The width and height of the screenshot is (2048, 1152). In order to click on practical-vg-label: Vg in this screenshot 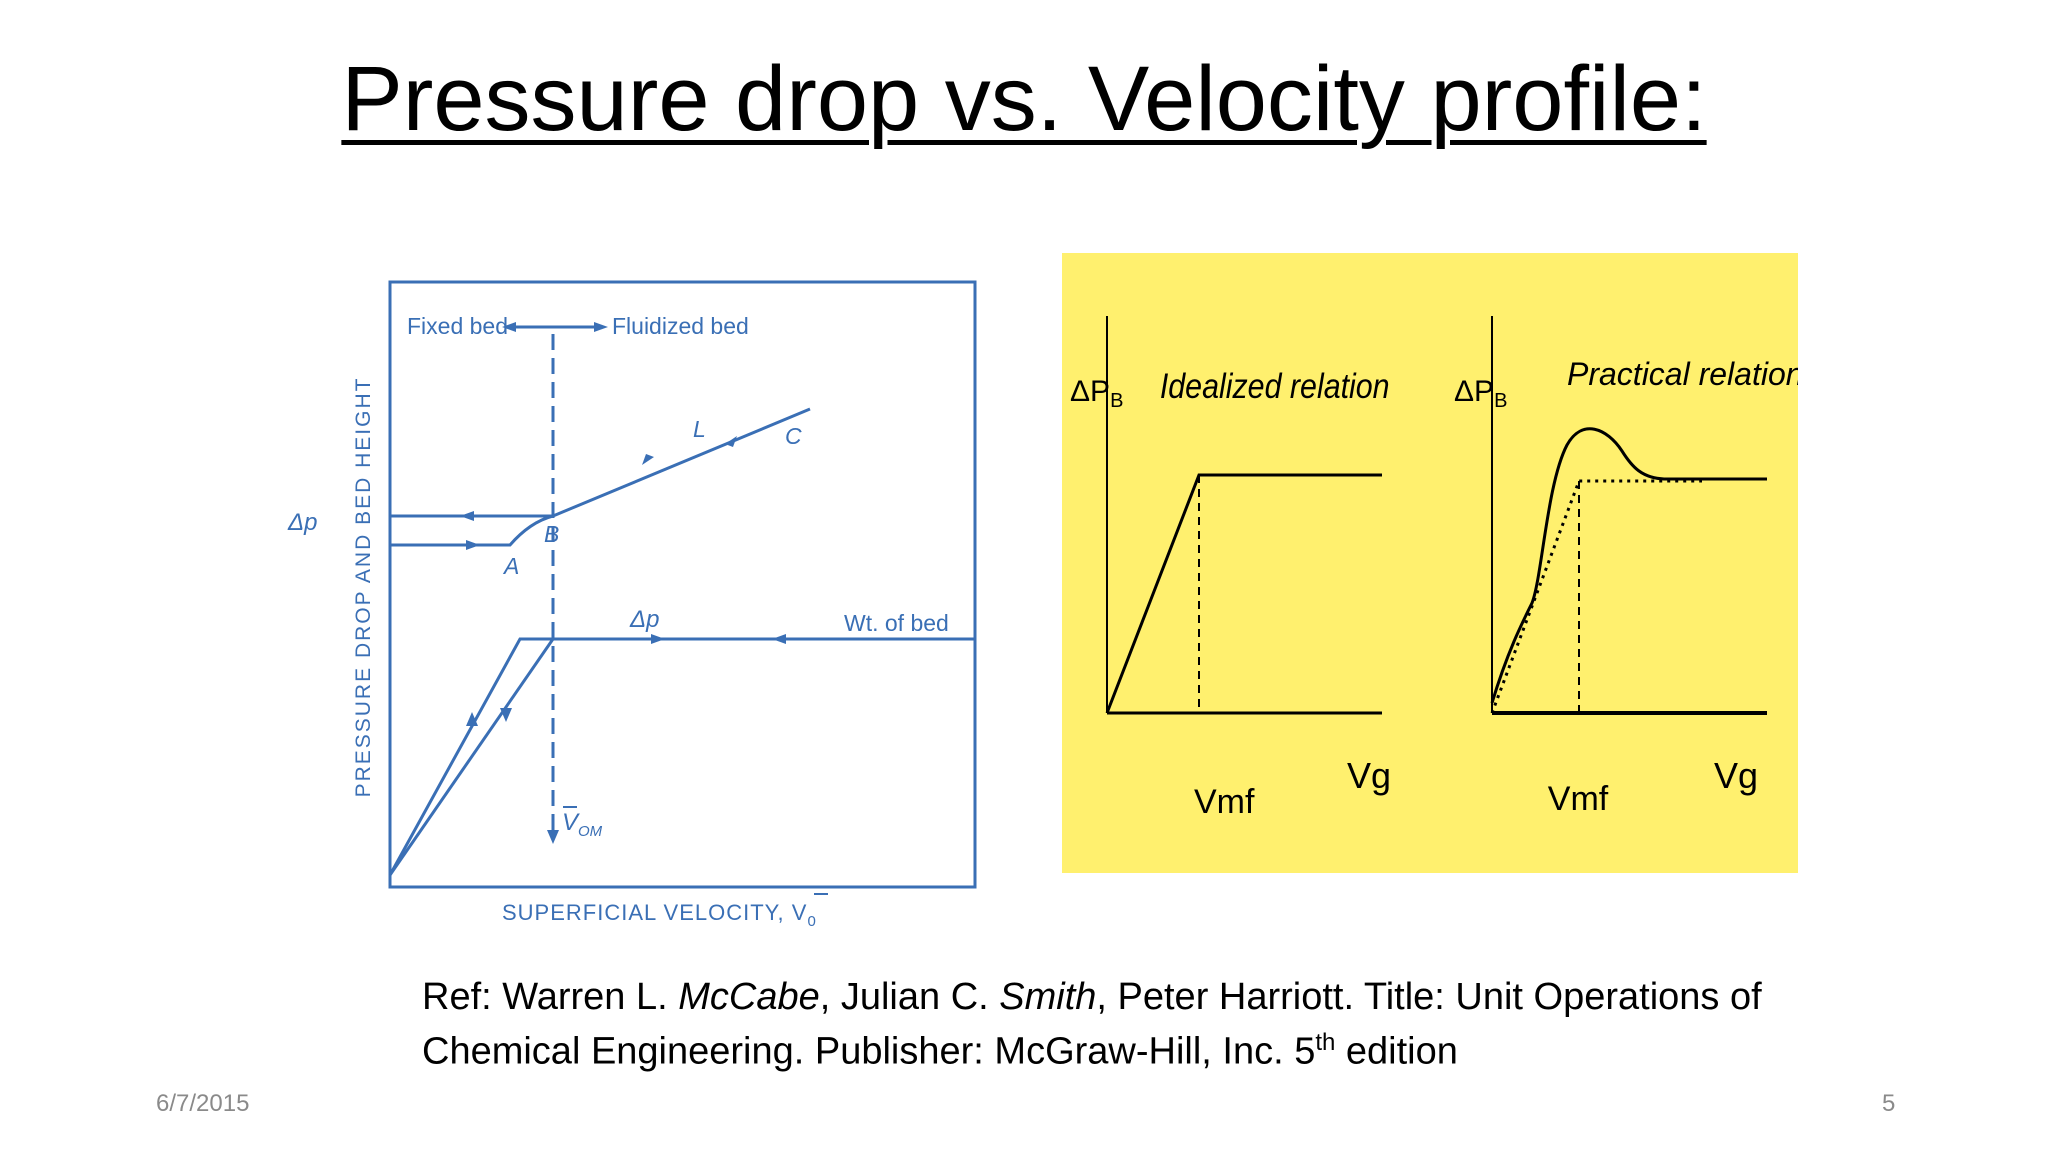, I will do `click(1736, 775)`.